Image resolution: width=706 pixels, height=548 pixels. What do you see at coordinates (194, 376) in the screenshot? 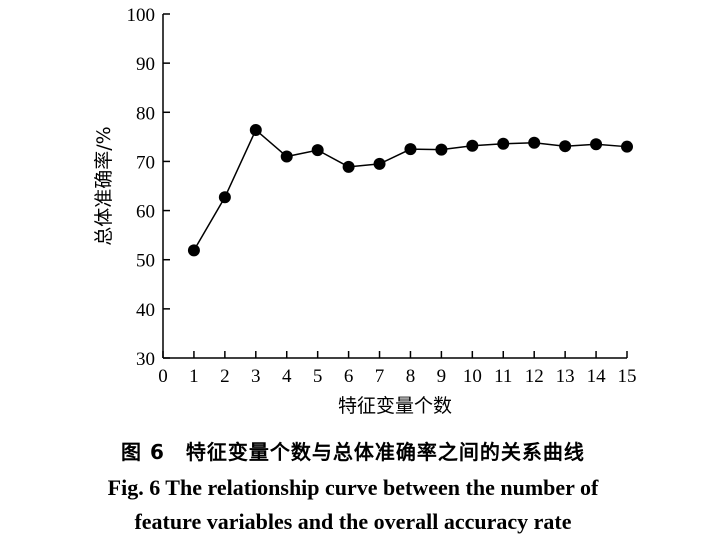
I see `x-tick-label: 1` at bounding box center [194, 376].